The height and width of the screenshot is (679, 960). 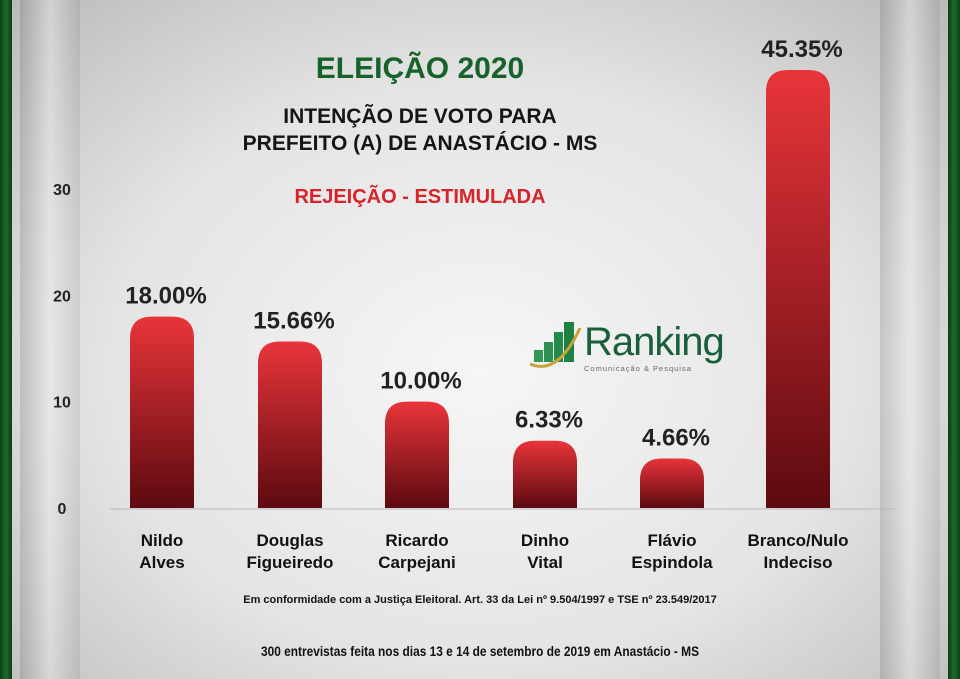 I want to click on data-label: 10.00%, so click(x=420, y=381).